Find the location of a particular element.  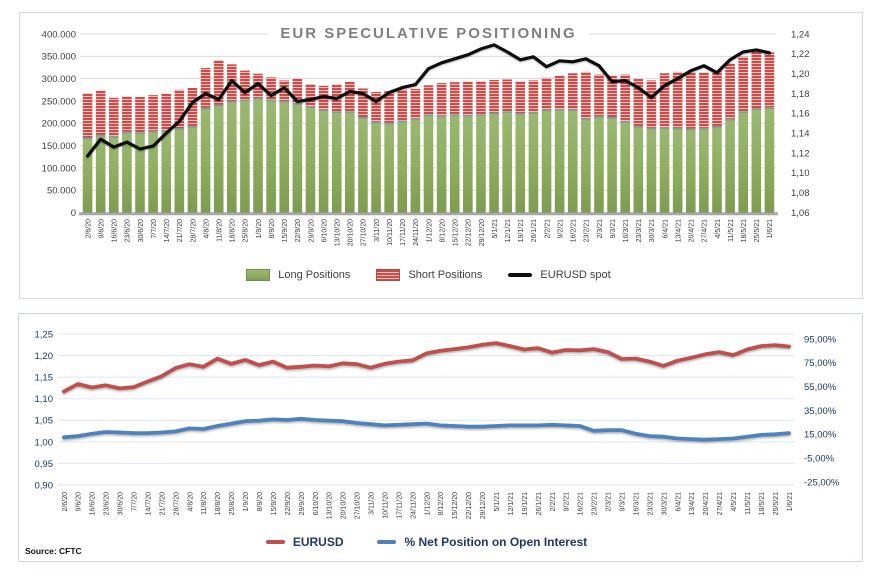

svg-text: 1,25 is located at coordinates (44, 334).